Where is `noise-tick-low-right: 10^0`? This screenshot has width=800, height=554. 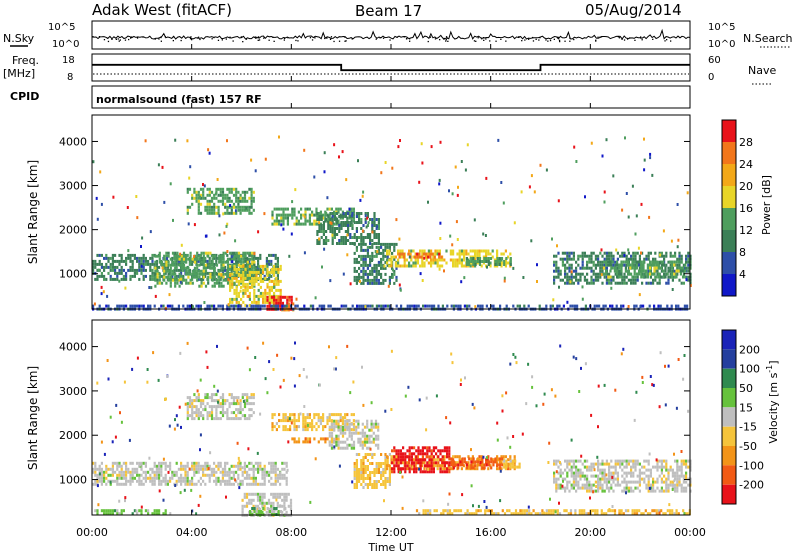
noise-tick-low-right: 10^0 is located at coordinates (721, 44).